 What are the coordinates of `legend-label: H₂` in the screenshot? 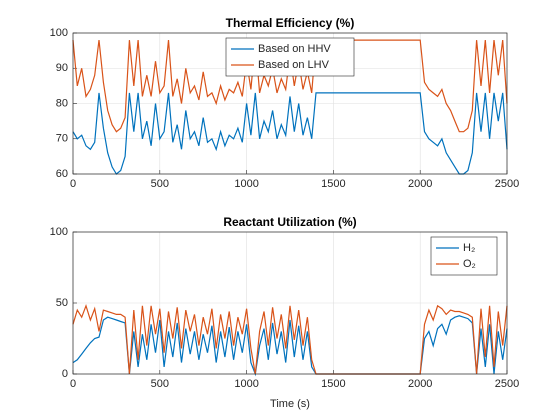 It's located at (469, 248).